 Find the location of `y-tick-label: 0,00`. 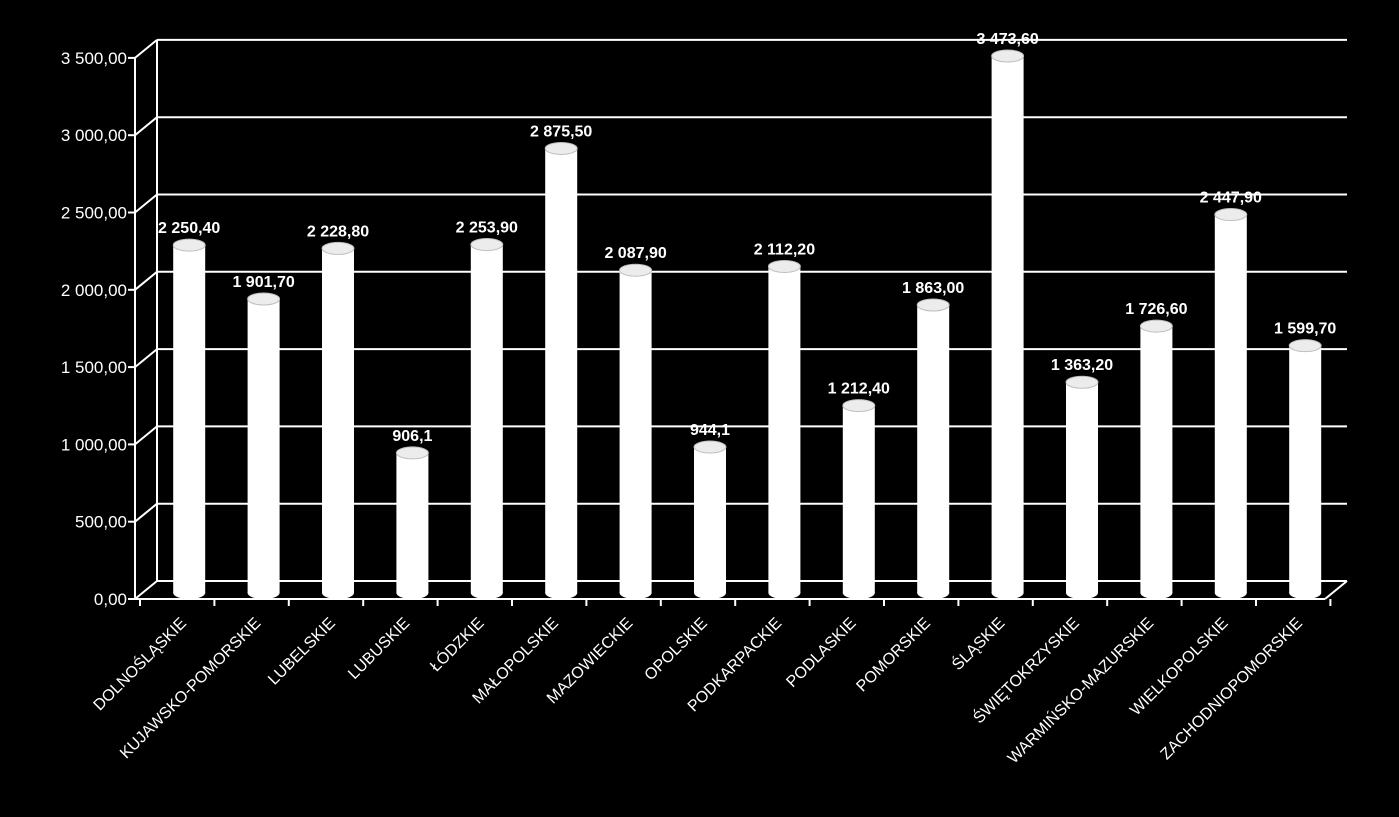

y-tick-label: 0,00 is located at coordinates (110, 599).